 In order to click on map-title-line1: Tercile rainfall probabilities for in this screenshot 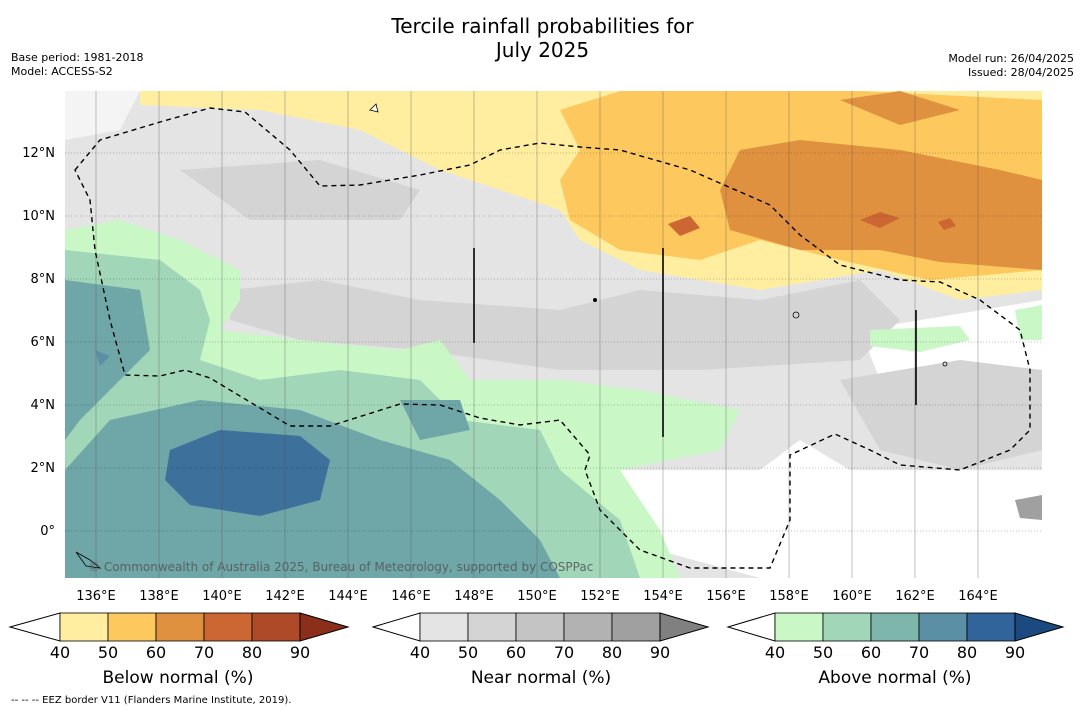, I will do `click(542, 26)`.